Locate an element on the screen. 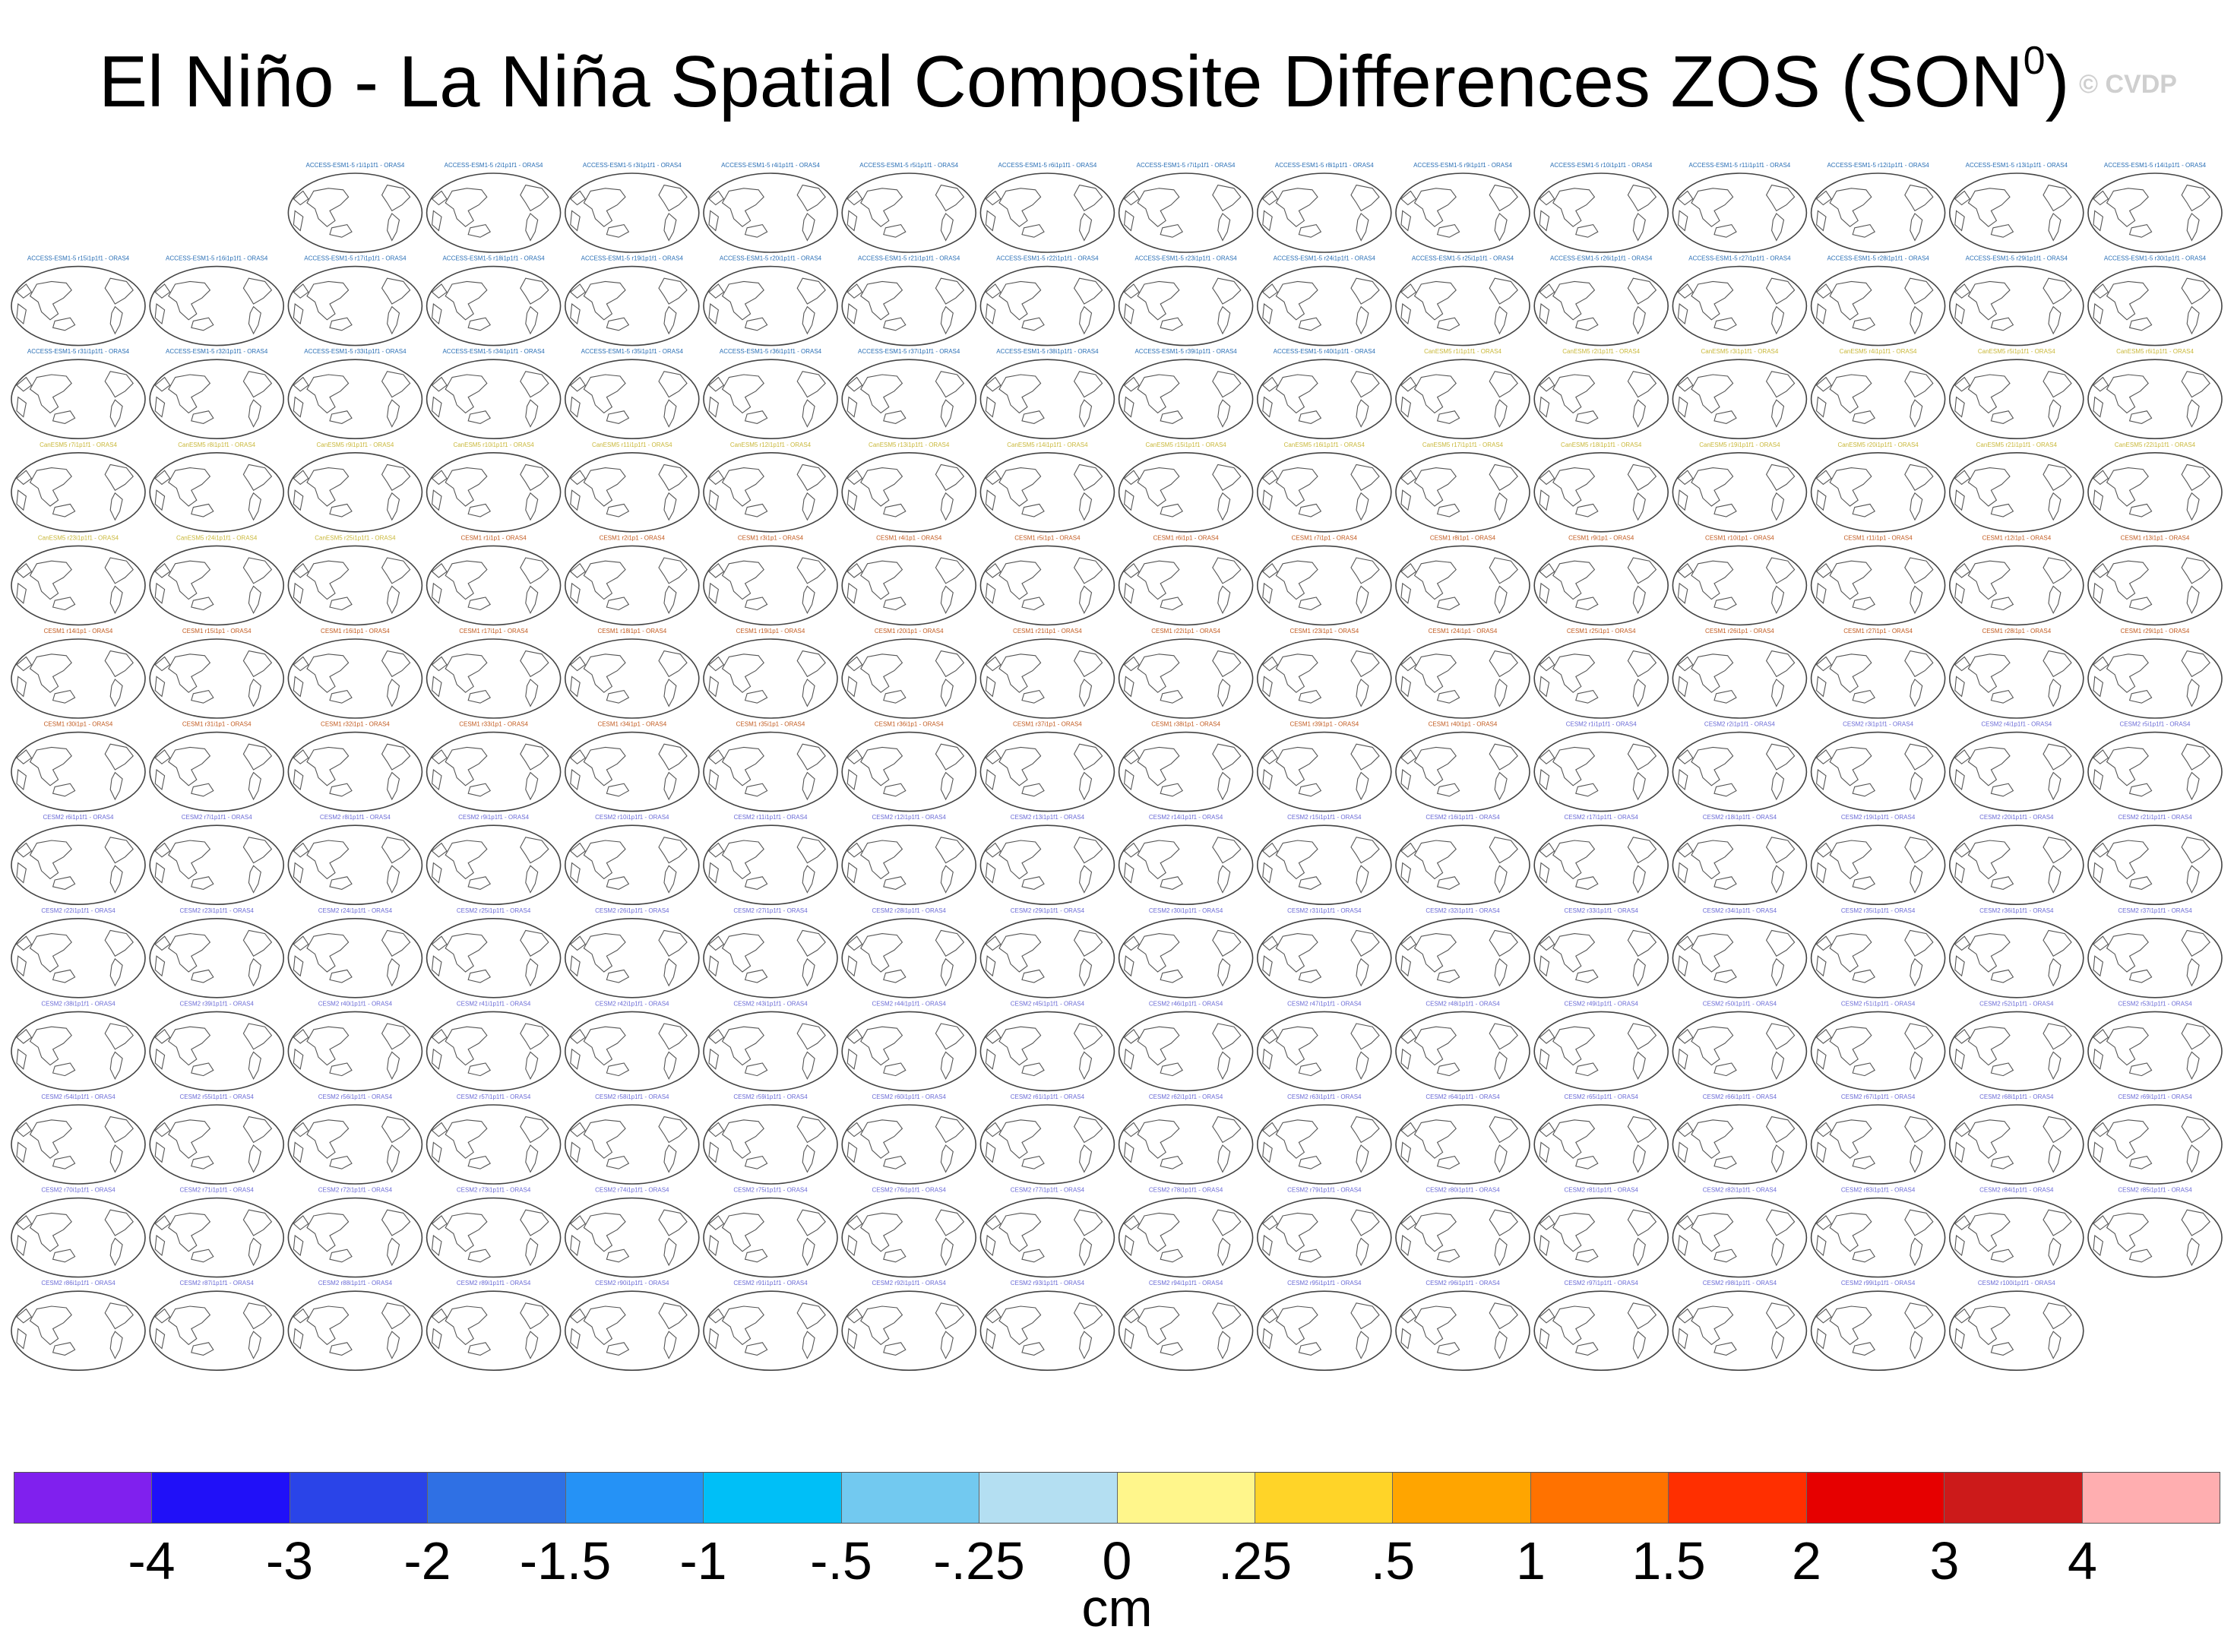  colorbar-swatch is located at coordinates (910, 1498).